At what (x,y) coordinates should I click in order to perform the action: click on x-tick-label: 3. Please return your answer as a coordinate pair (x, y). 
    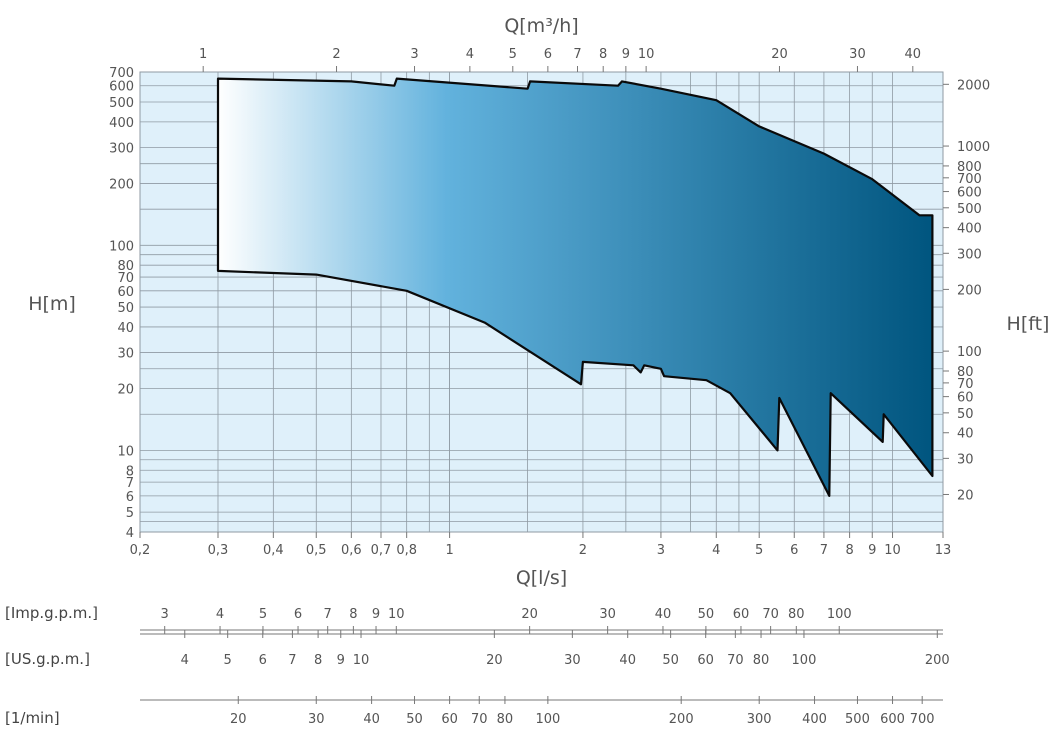
    Looking at the image, I should click on (661, 550).